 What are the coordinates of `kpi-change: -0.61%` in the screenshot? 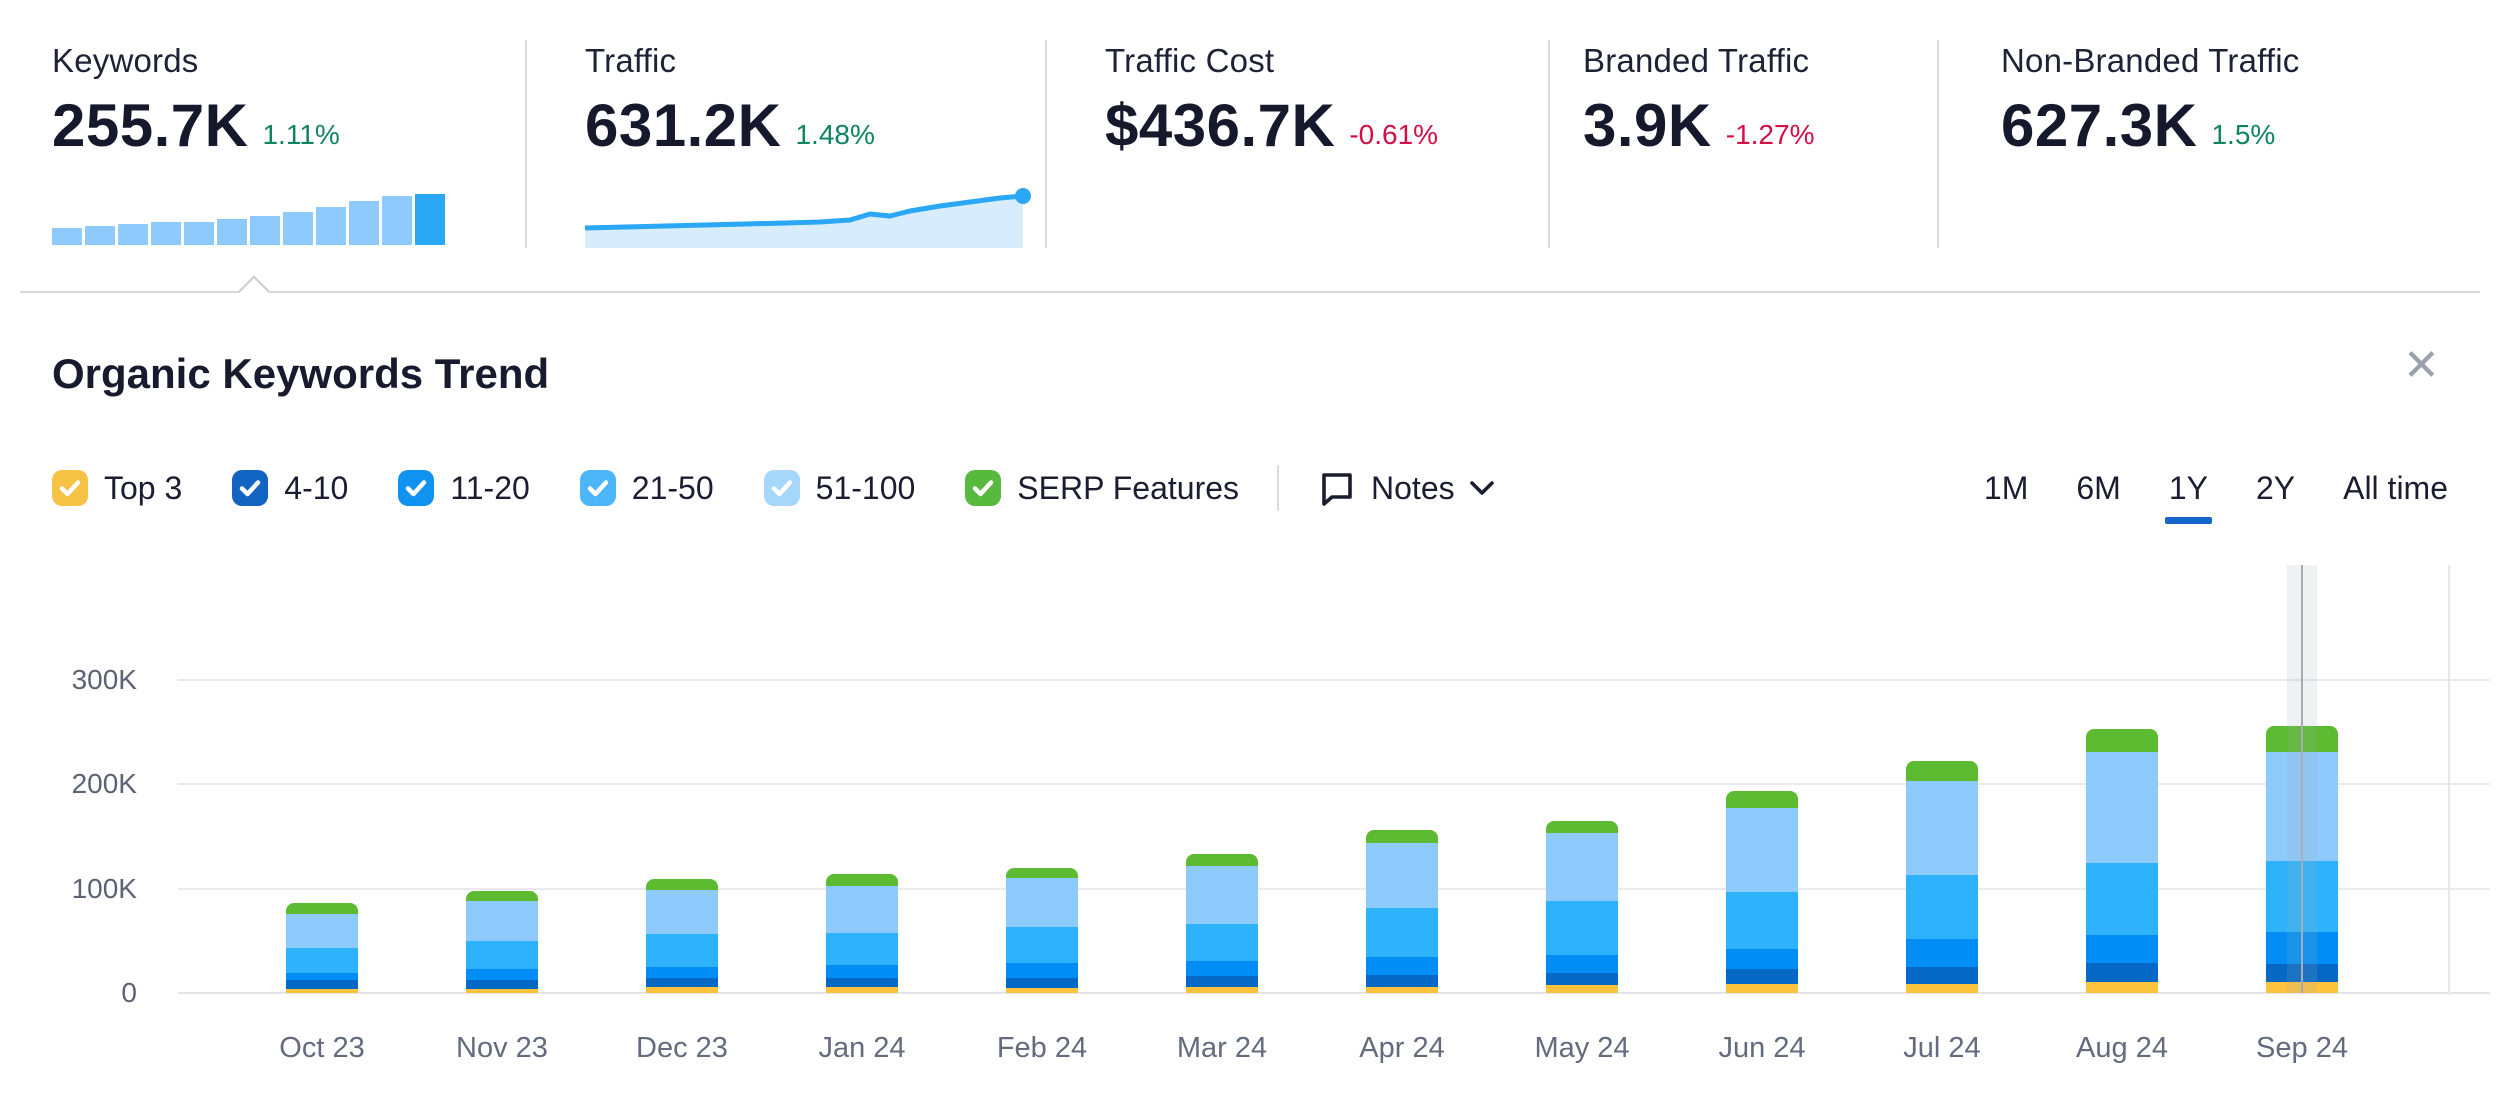 It's located at (1394, 134).